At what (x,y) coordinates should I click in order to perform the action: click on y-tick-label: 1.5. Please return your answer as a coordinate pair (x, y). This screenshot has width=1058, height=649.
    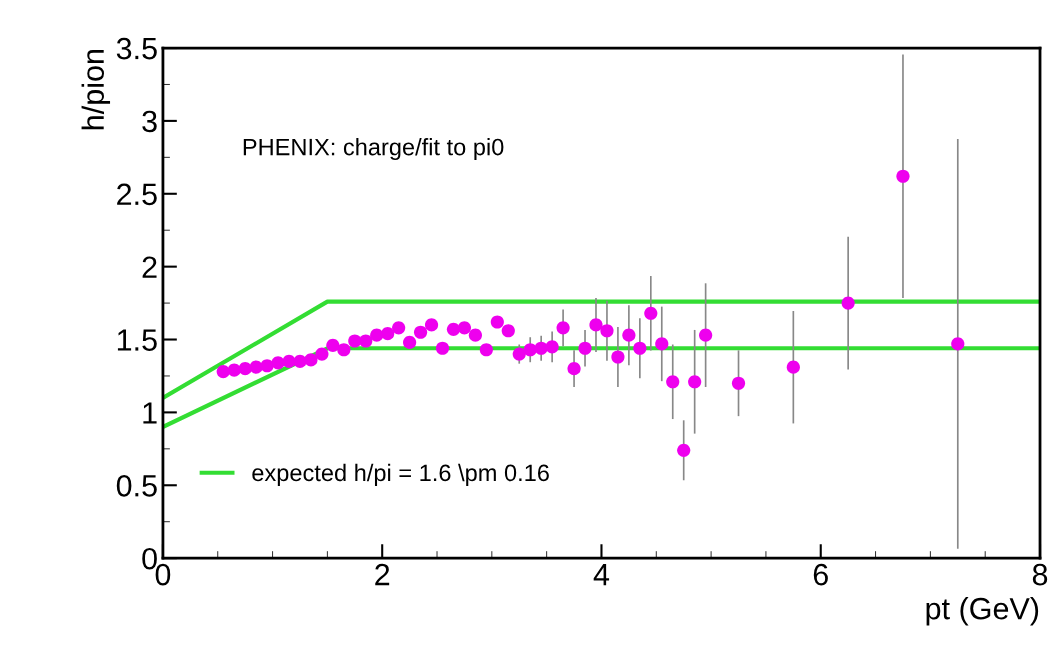
    Looking at the image, I should click on (137, 340).